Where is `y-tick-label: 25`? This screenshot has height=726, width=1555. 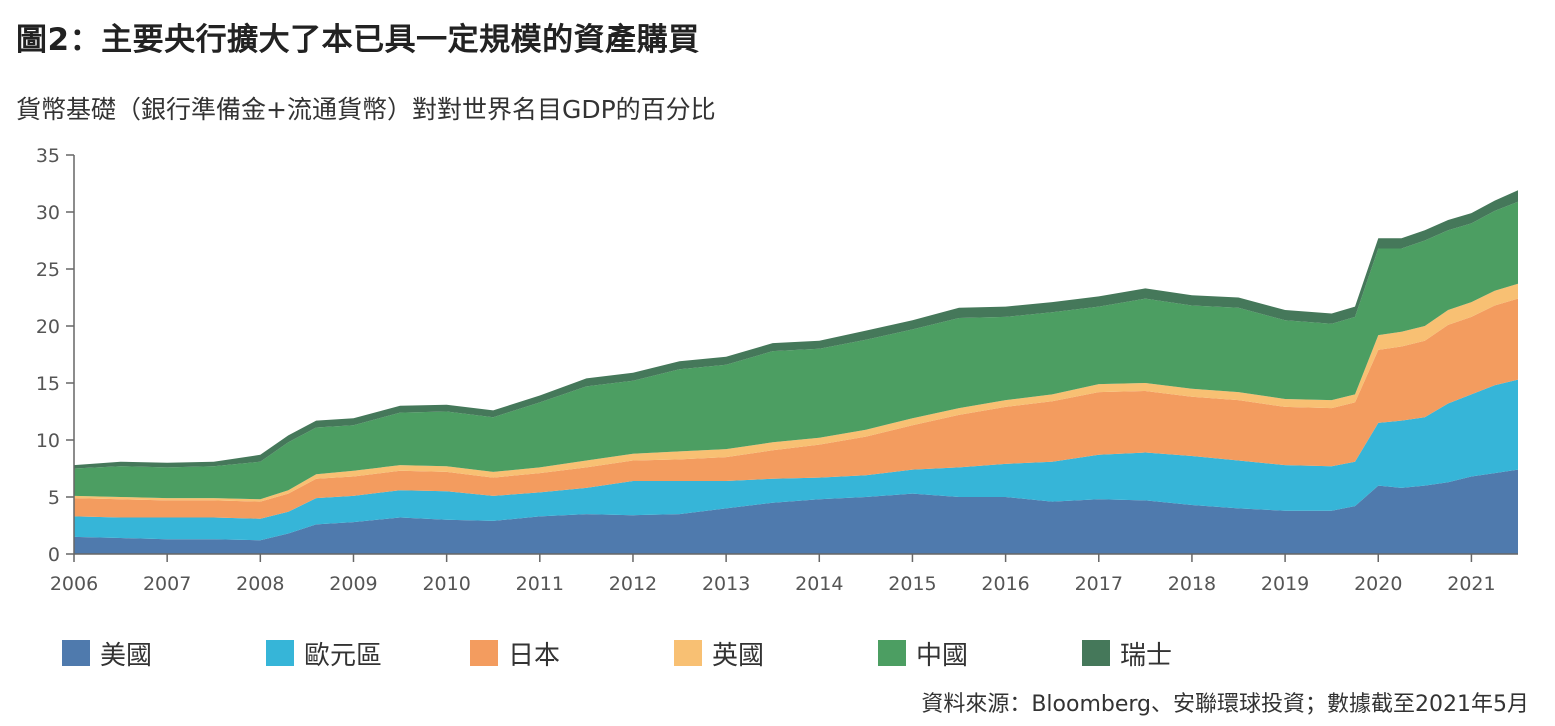 y-tick-label: 25 is located at coordinates (48, 270).